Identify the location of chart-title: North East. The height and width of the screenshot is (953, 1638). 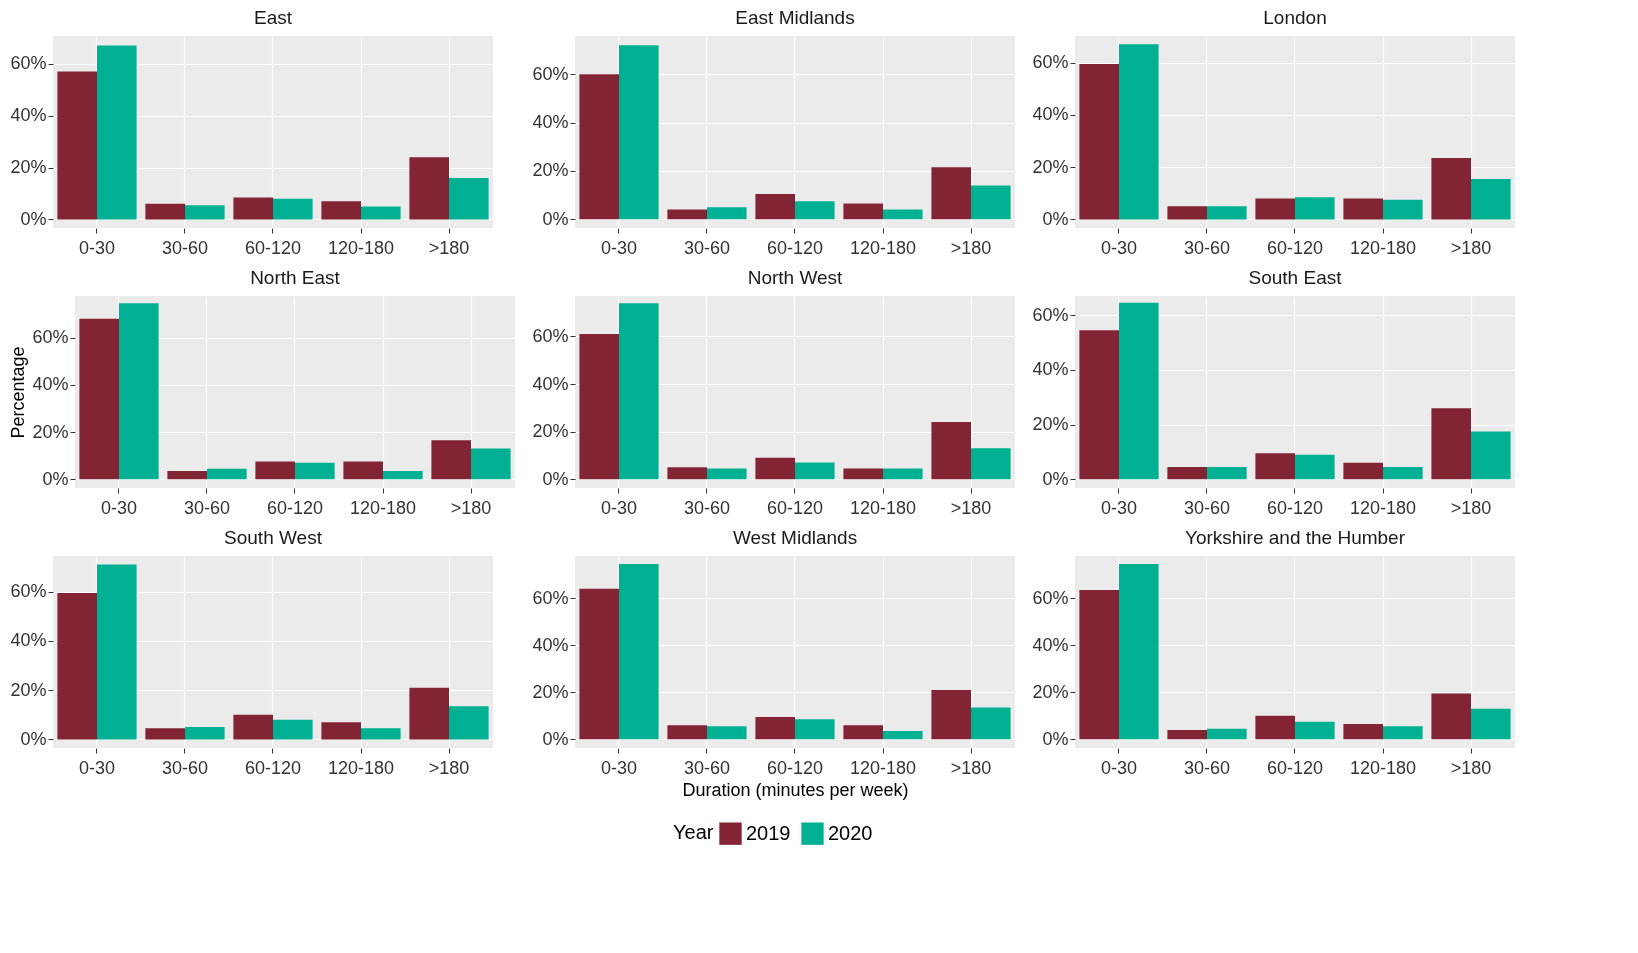
(295, 277).